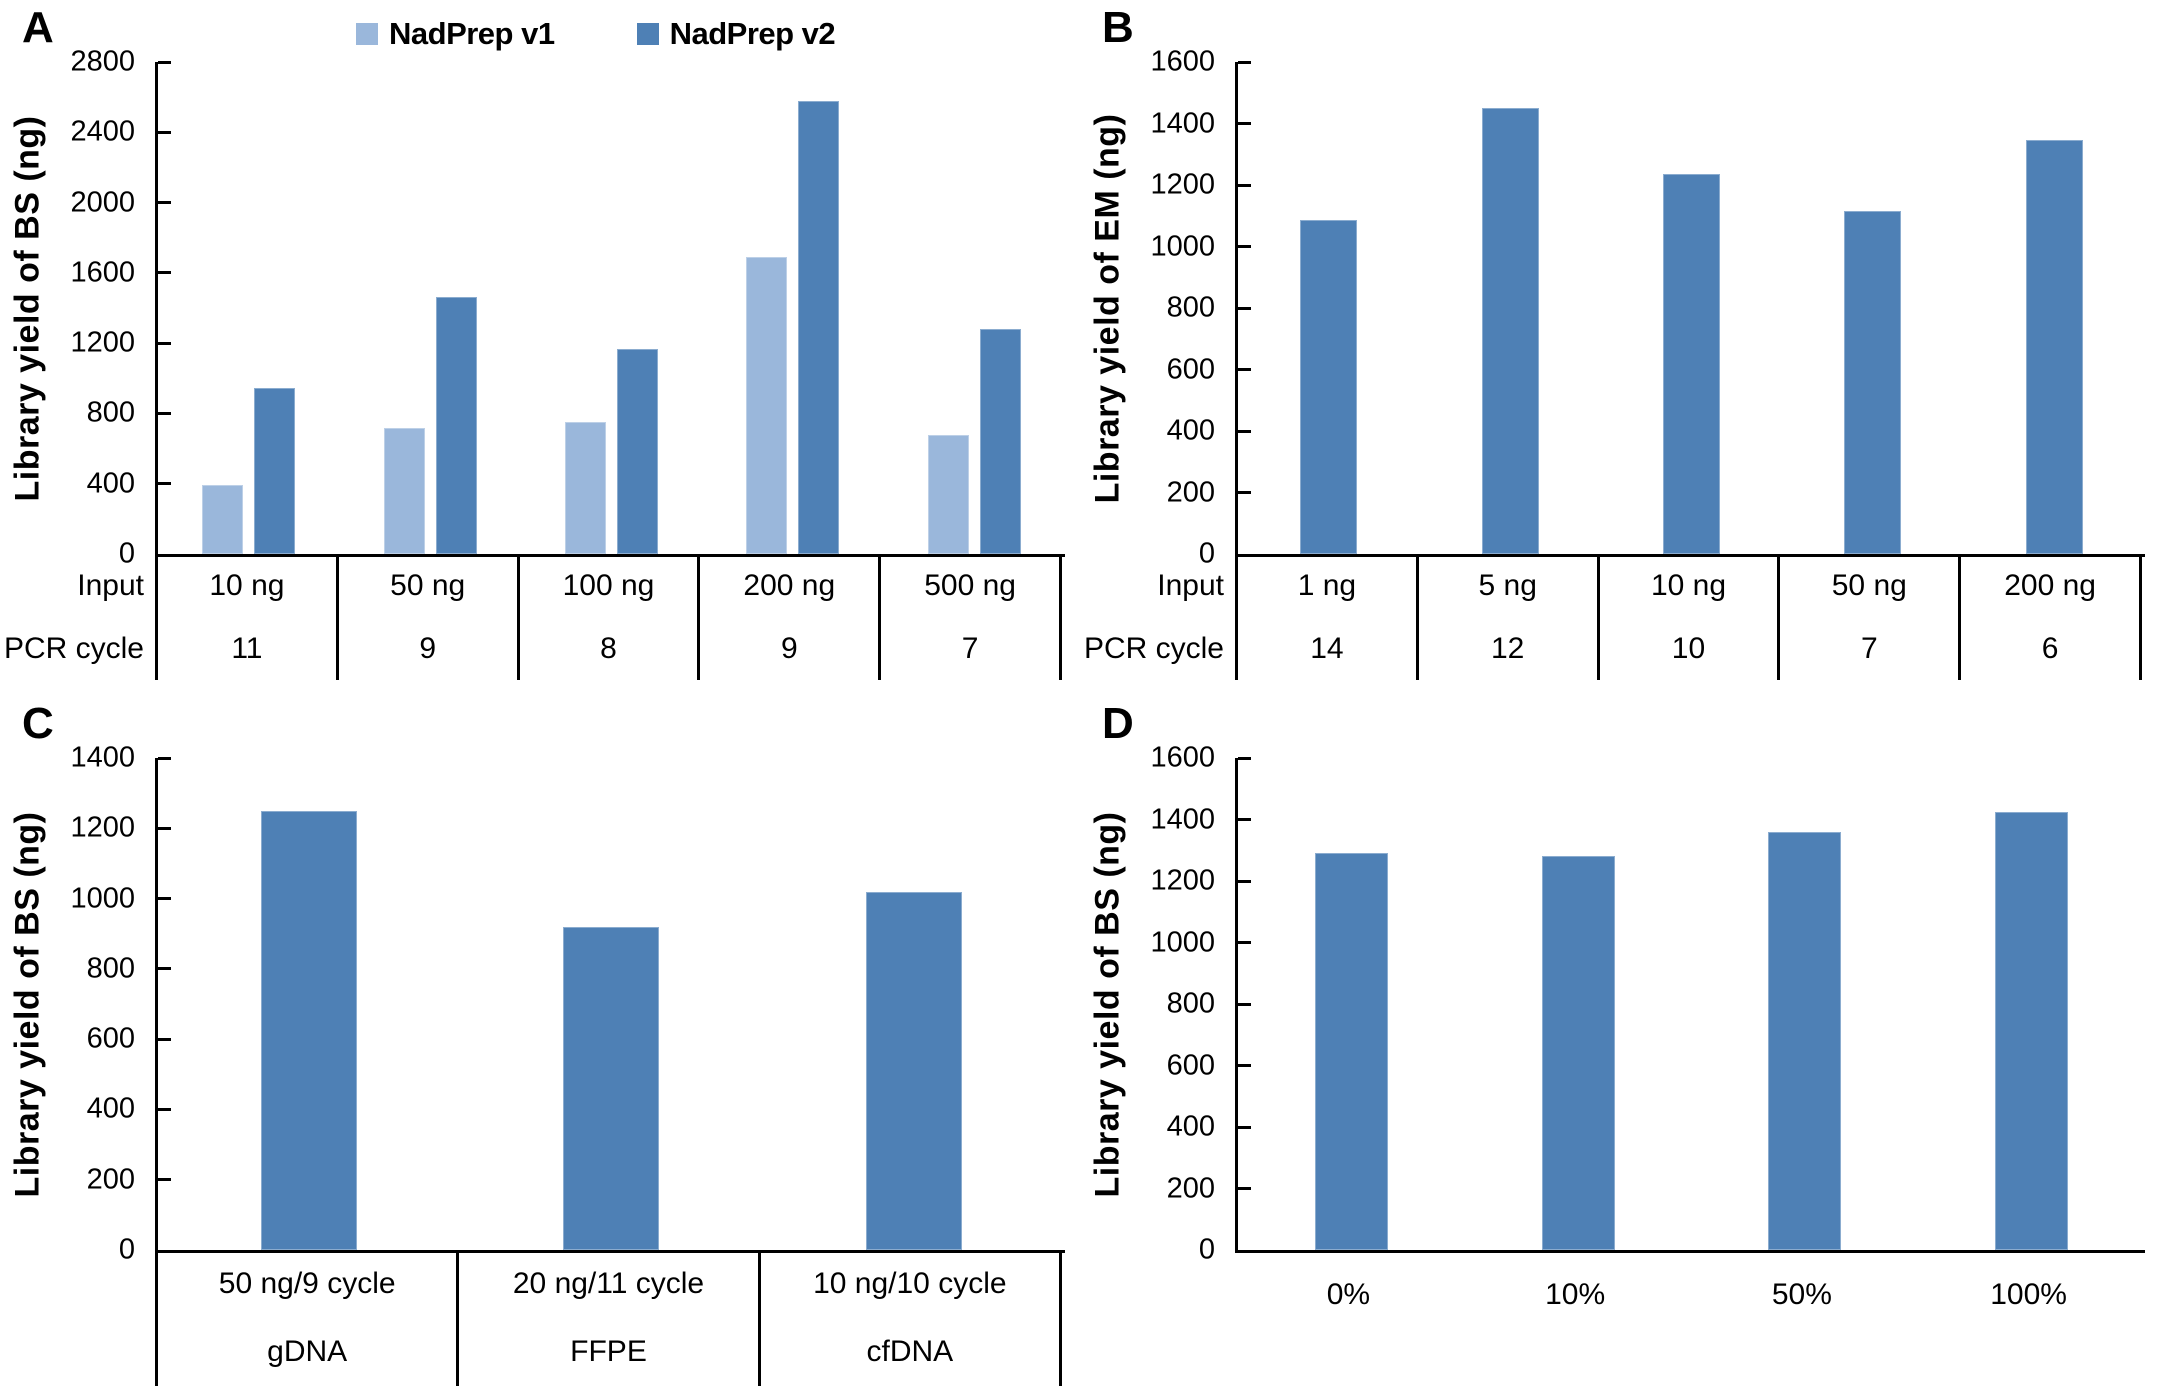  I want to click on y-axis-ticks: 0 200 400 600 800 1000 1200 1400 1600, so click(1200, 1003).